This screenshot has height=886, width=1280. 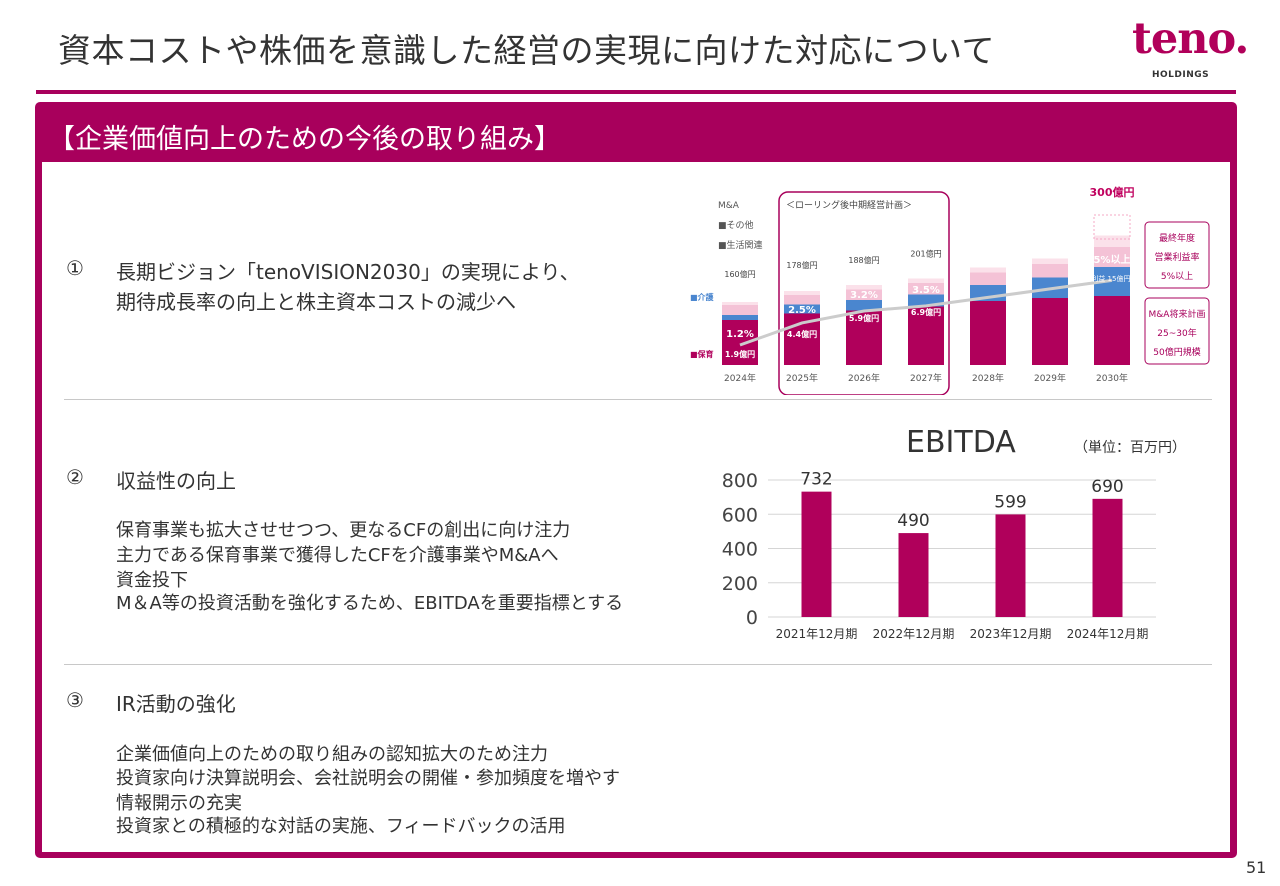 What do you see at coordinates (925, 254) in the screenshot?
I see `total-label: 201億円` at bounding box center [925, 254].